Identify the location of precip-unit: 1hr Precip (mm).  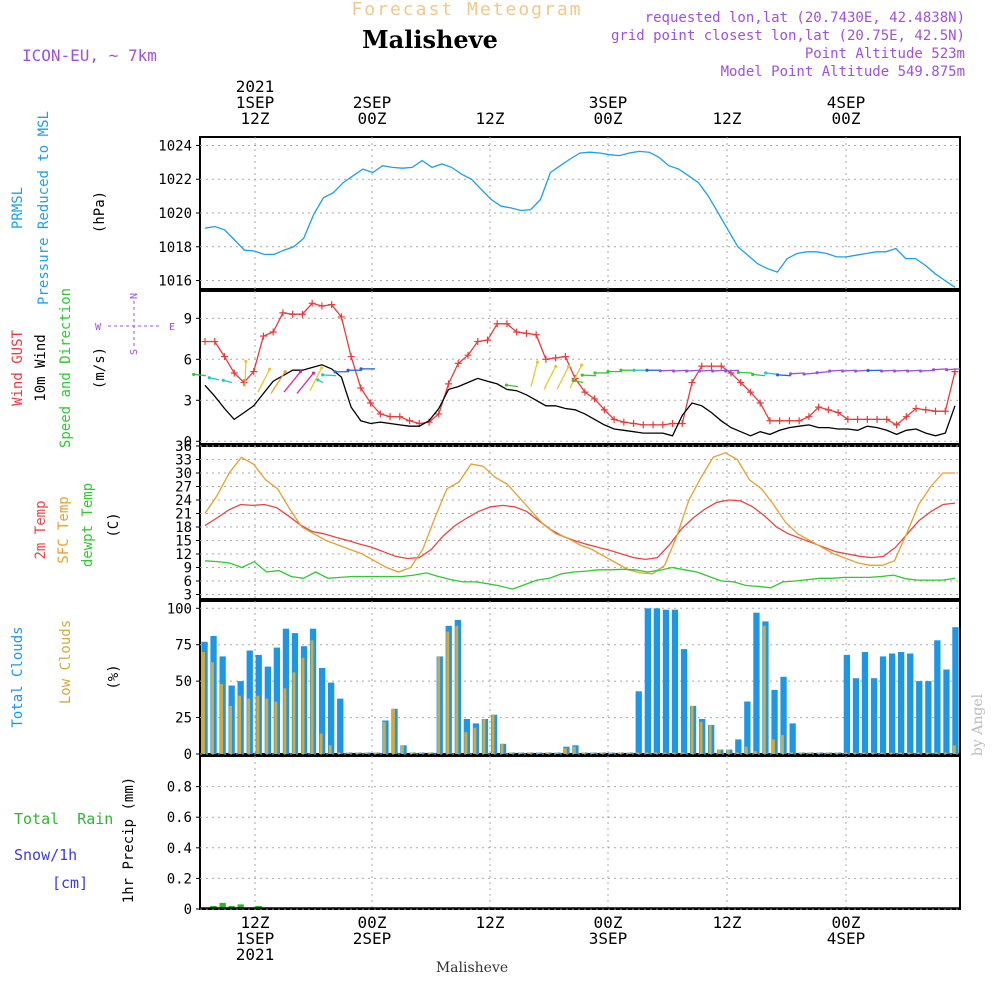
(129, 840).